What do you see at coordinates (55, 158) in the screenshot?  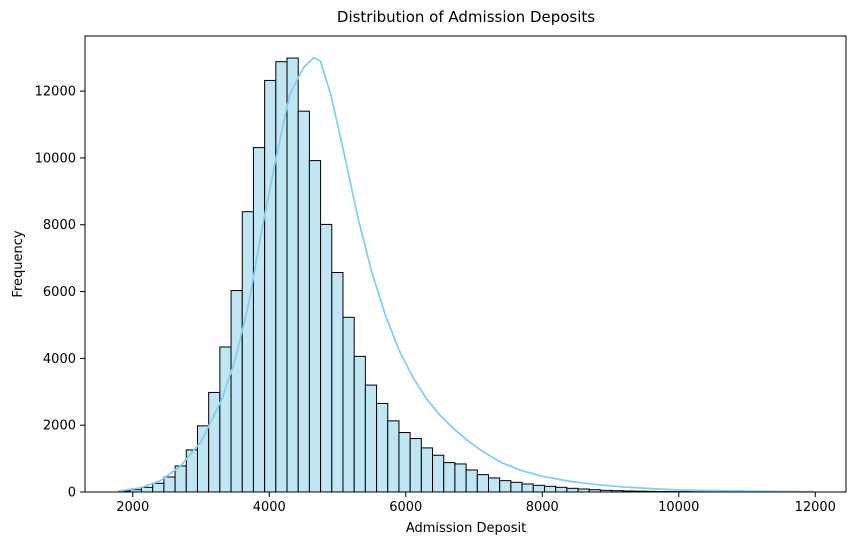 I see `y-tick-label: 10000` at bounding box center [55, 158].